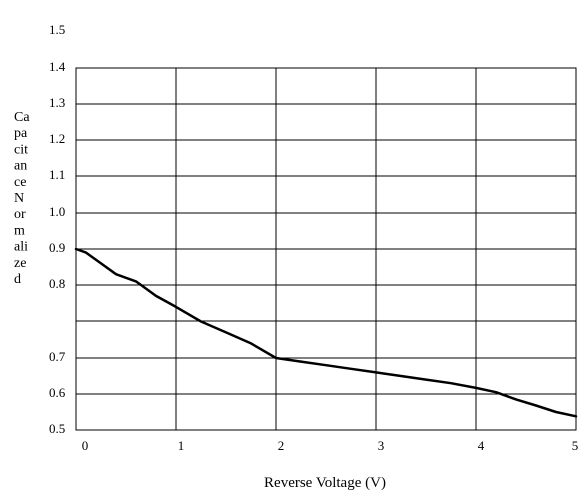  What do you see at coordinates (57, 29) in the screenshot?
I see `y-tick-label: 1.5` at bounding box center [57, 29].